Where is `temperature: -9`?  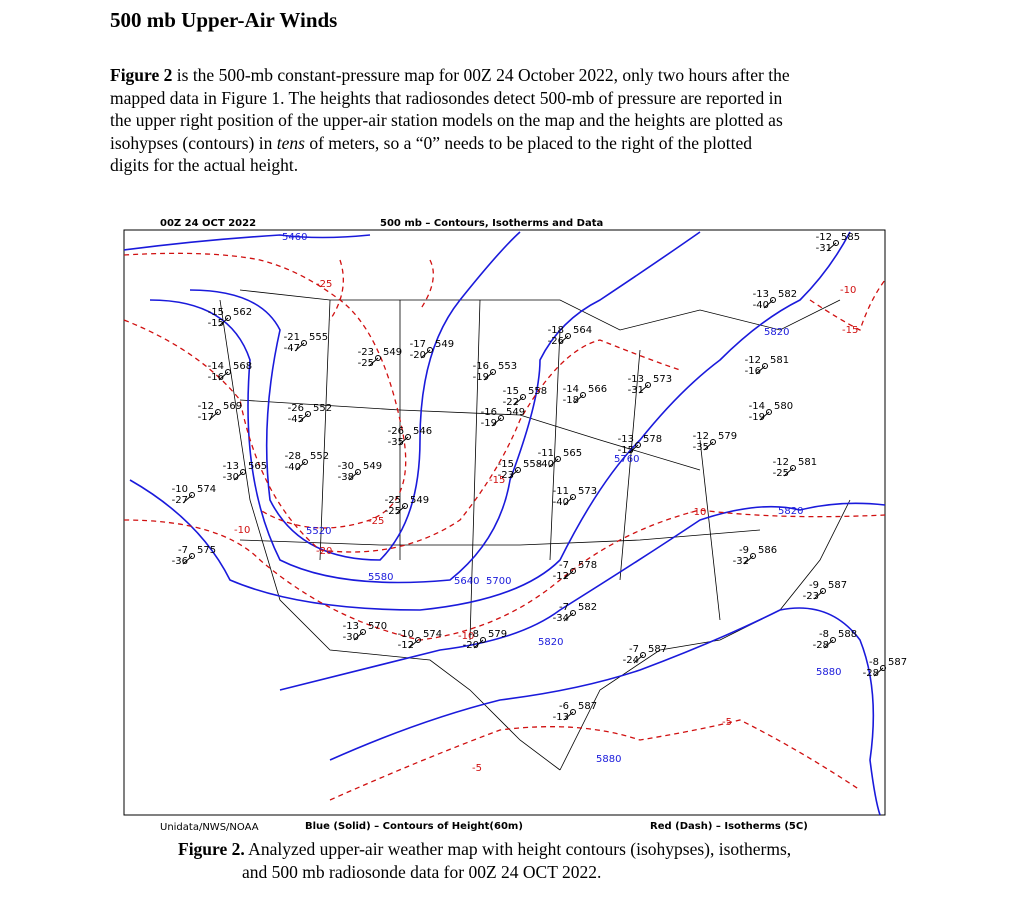
temperature: -9 is located at coordinates (814, 585).